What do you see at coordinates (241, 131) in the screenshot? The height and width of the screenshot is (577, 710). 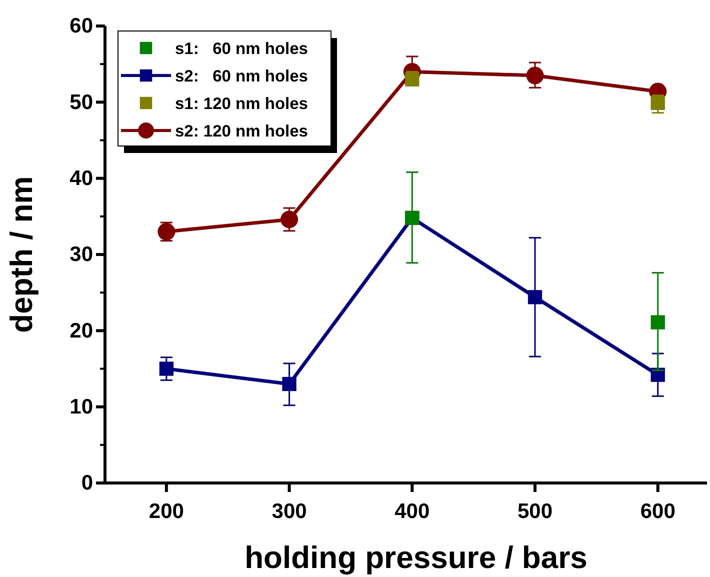 I see `legend-label: s2: 120 nm holes` at bounding box center [241, 131].